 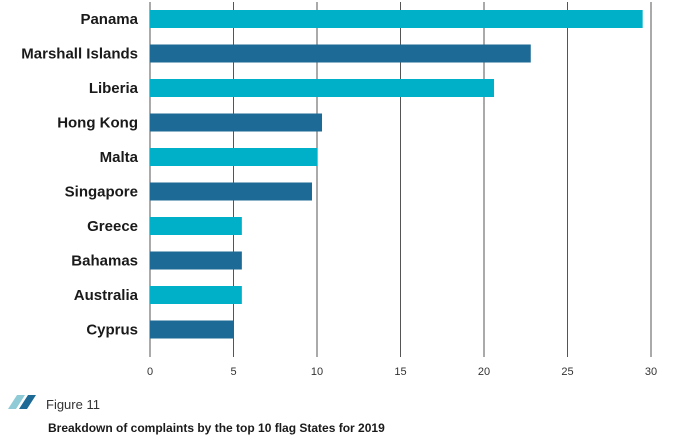 I want to click on category-label: Singapore, so click(x=101, y=192).